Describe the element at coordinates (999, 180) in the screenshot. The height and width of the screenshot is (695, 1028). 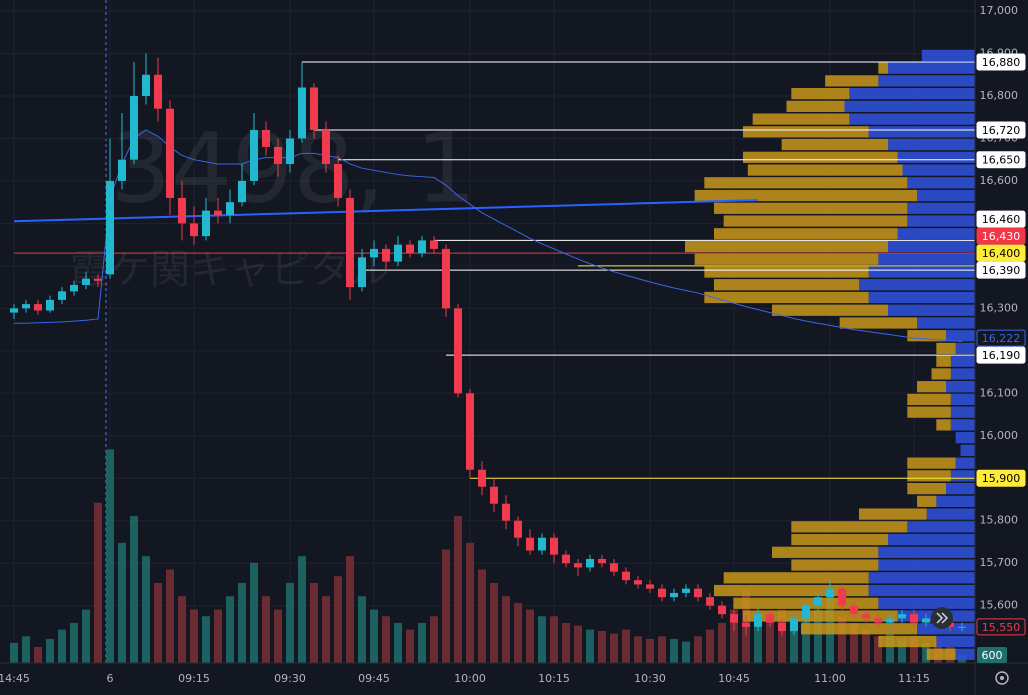
I see `y-tick-label: 16,600` at that location.